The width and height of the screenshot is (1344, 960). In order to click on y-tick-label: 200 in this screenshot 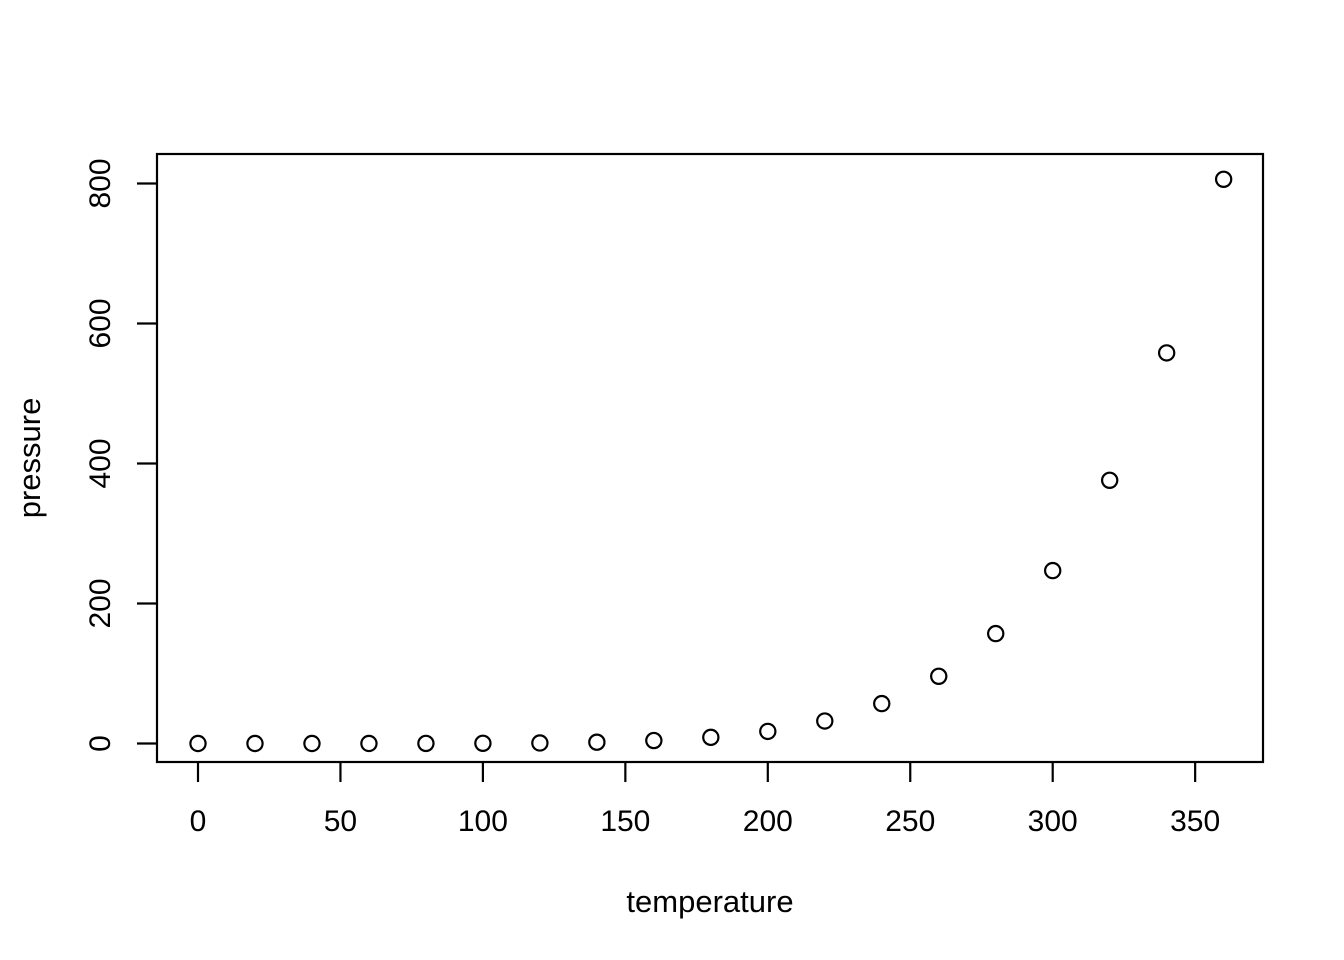, I will do `click(100, 603)`.